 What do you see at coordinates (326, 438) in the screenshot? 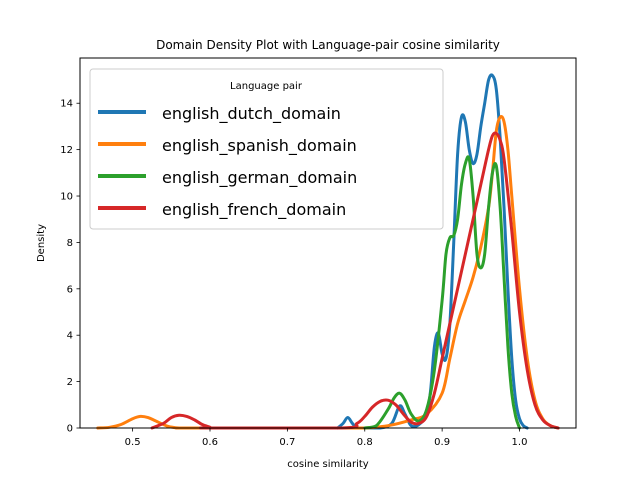
I see `x-axis: 0.5 0.6 0.7 0.8 0.9 1.0` at bounding box center [326, 438].